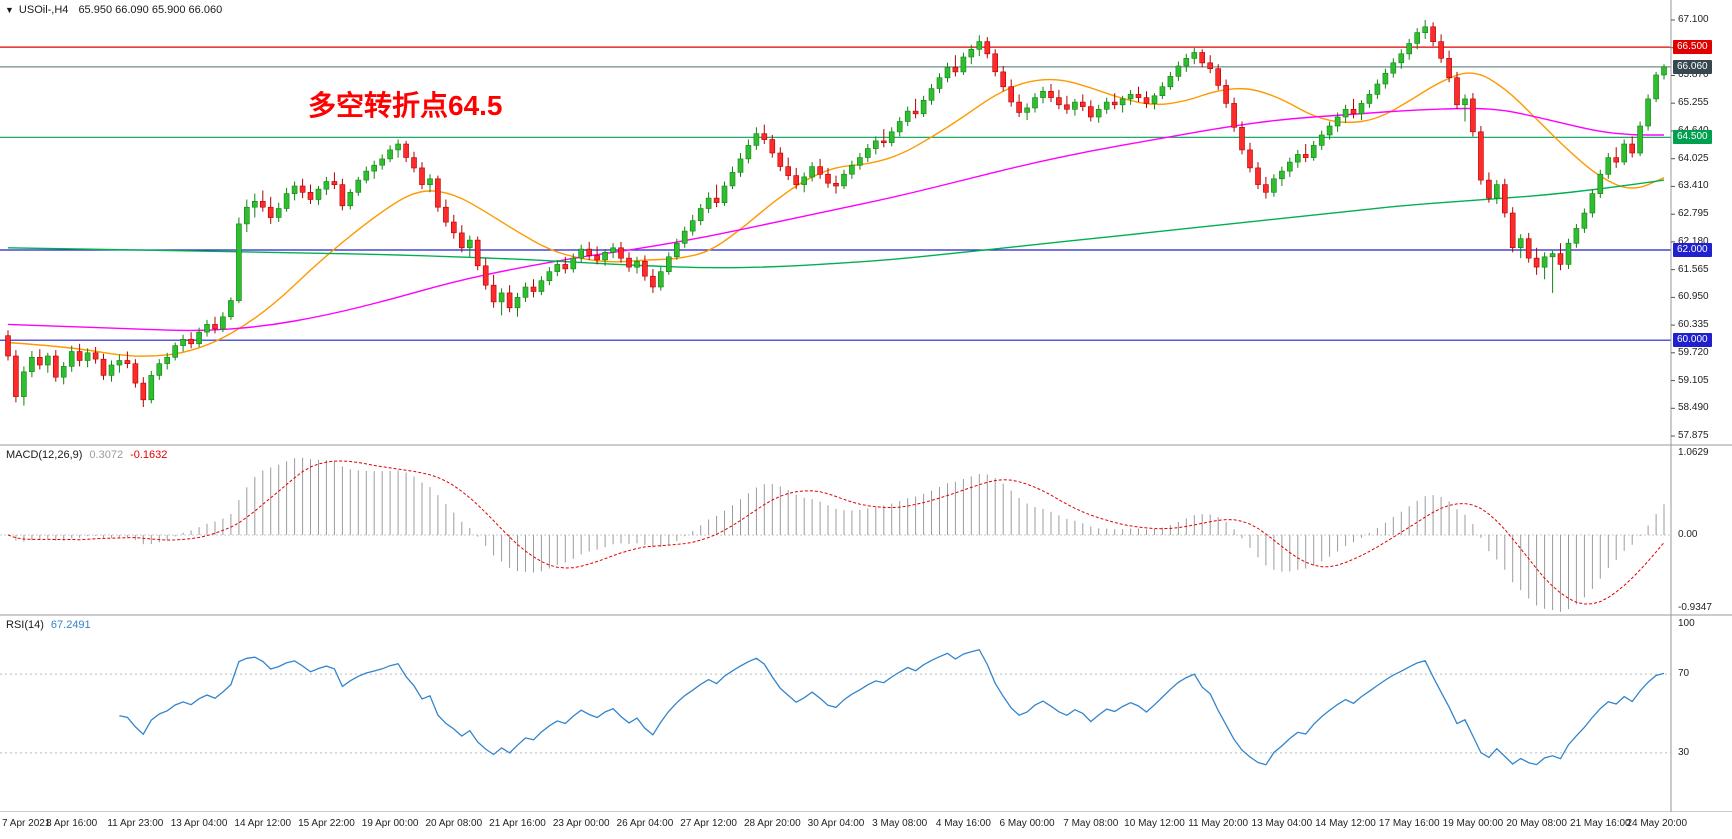  Describe the element at coordinates (1693, 408) in the screenshot. I see `price-tick-label: 58.490` at that location.